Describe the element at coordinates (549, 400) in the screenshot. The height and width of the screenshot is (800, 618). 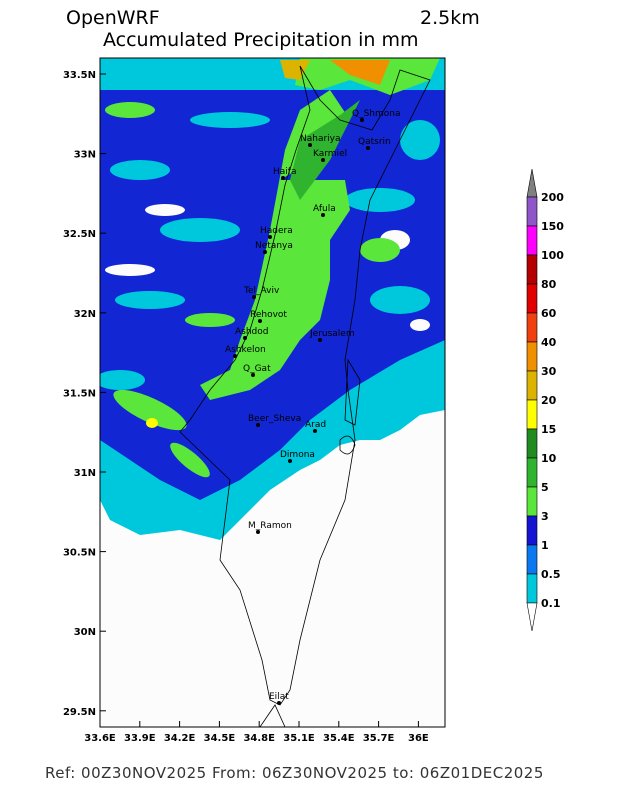
I see `colorbar-label: 20` at that location.